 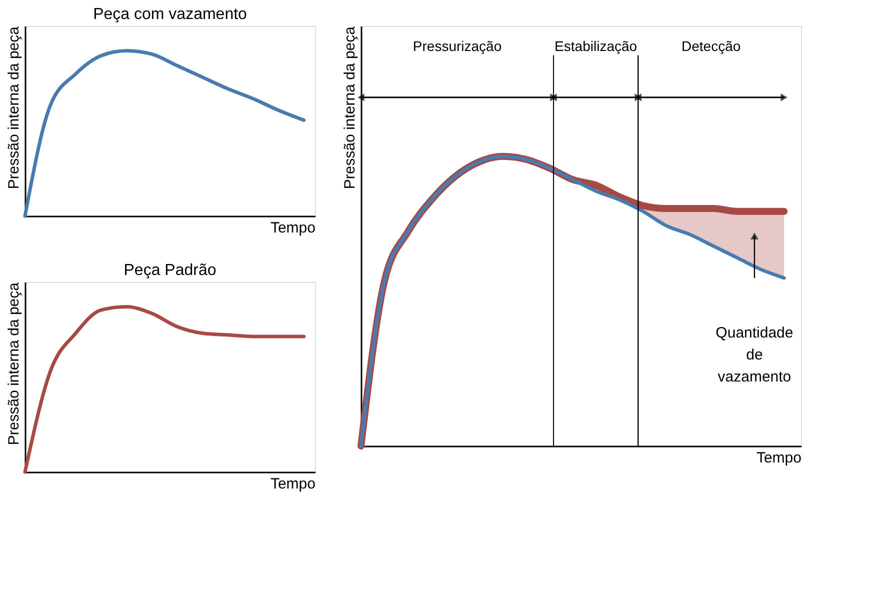 I want to click on chart-title: Peça Padrão, so click(x=170, y=270).